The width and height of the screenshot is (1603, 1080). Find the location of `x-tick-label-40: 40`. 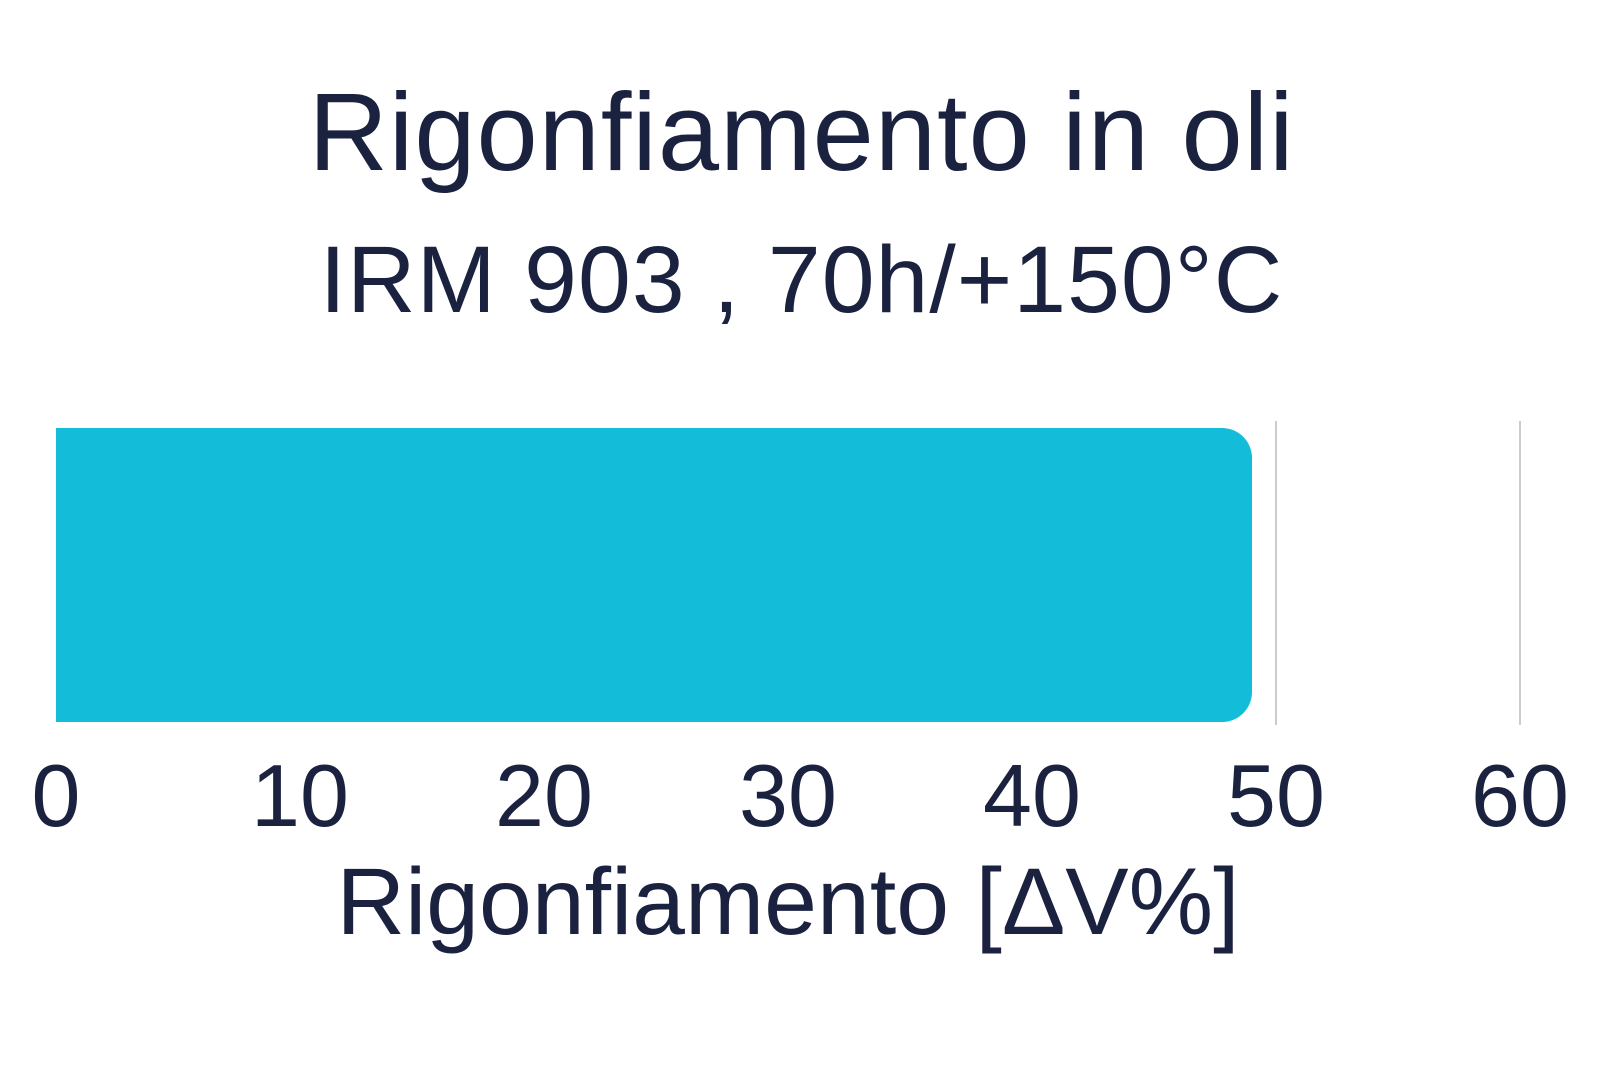

x-tick-label-40: 40 is located at coordinates (1032, 795).